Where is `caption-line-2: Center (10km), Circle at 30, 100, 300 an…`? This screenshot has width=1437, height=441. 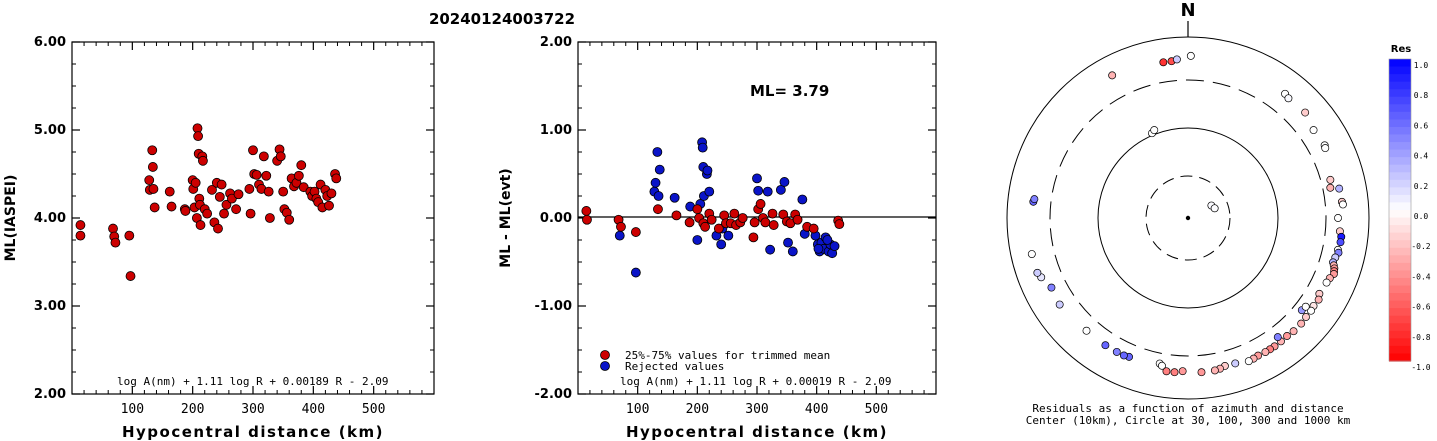
caption-line-2: Center (10km), Circle at 30, 100, 300 an… is located at coordinates (1188, 420).